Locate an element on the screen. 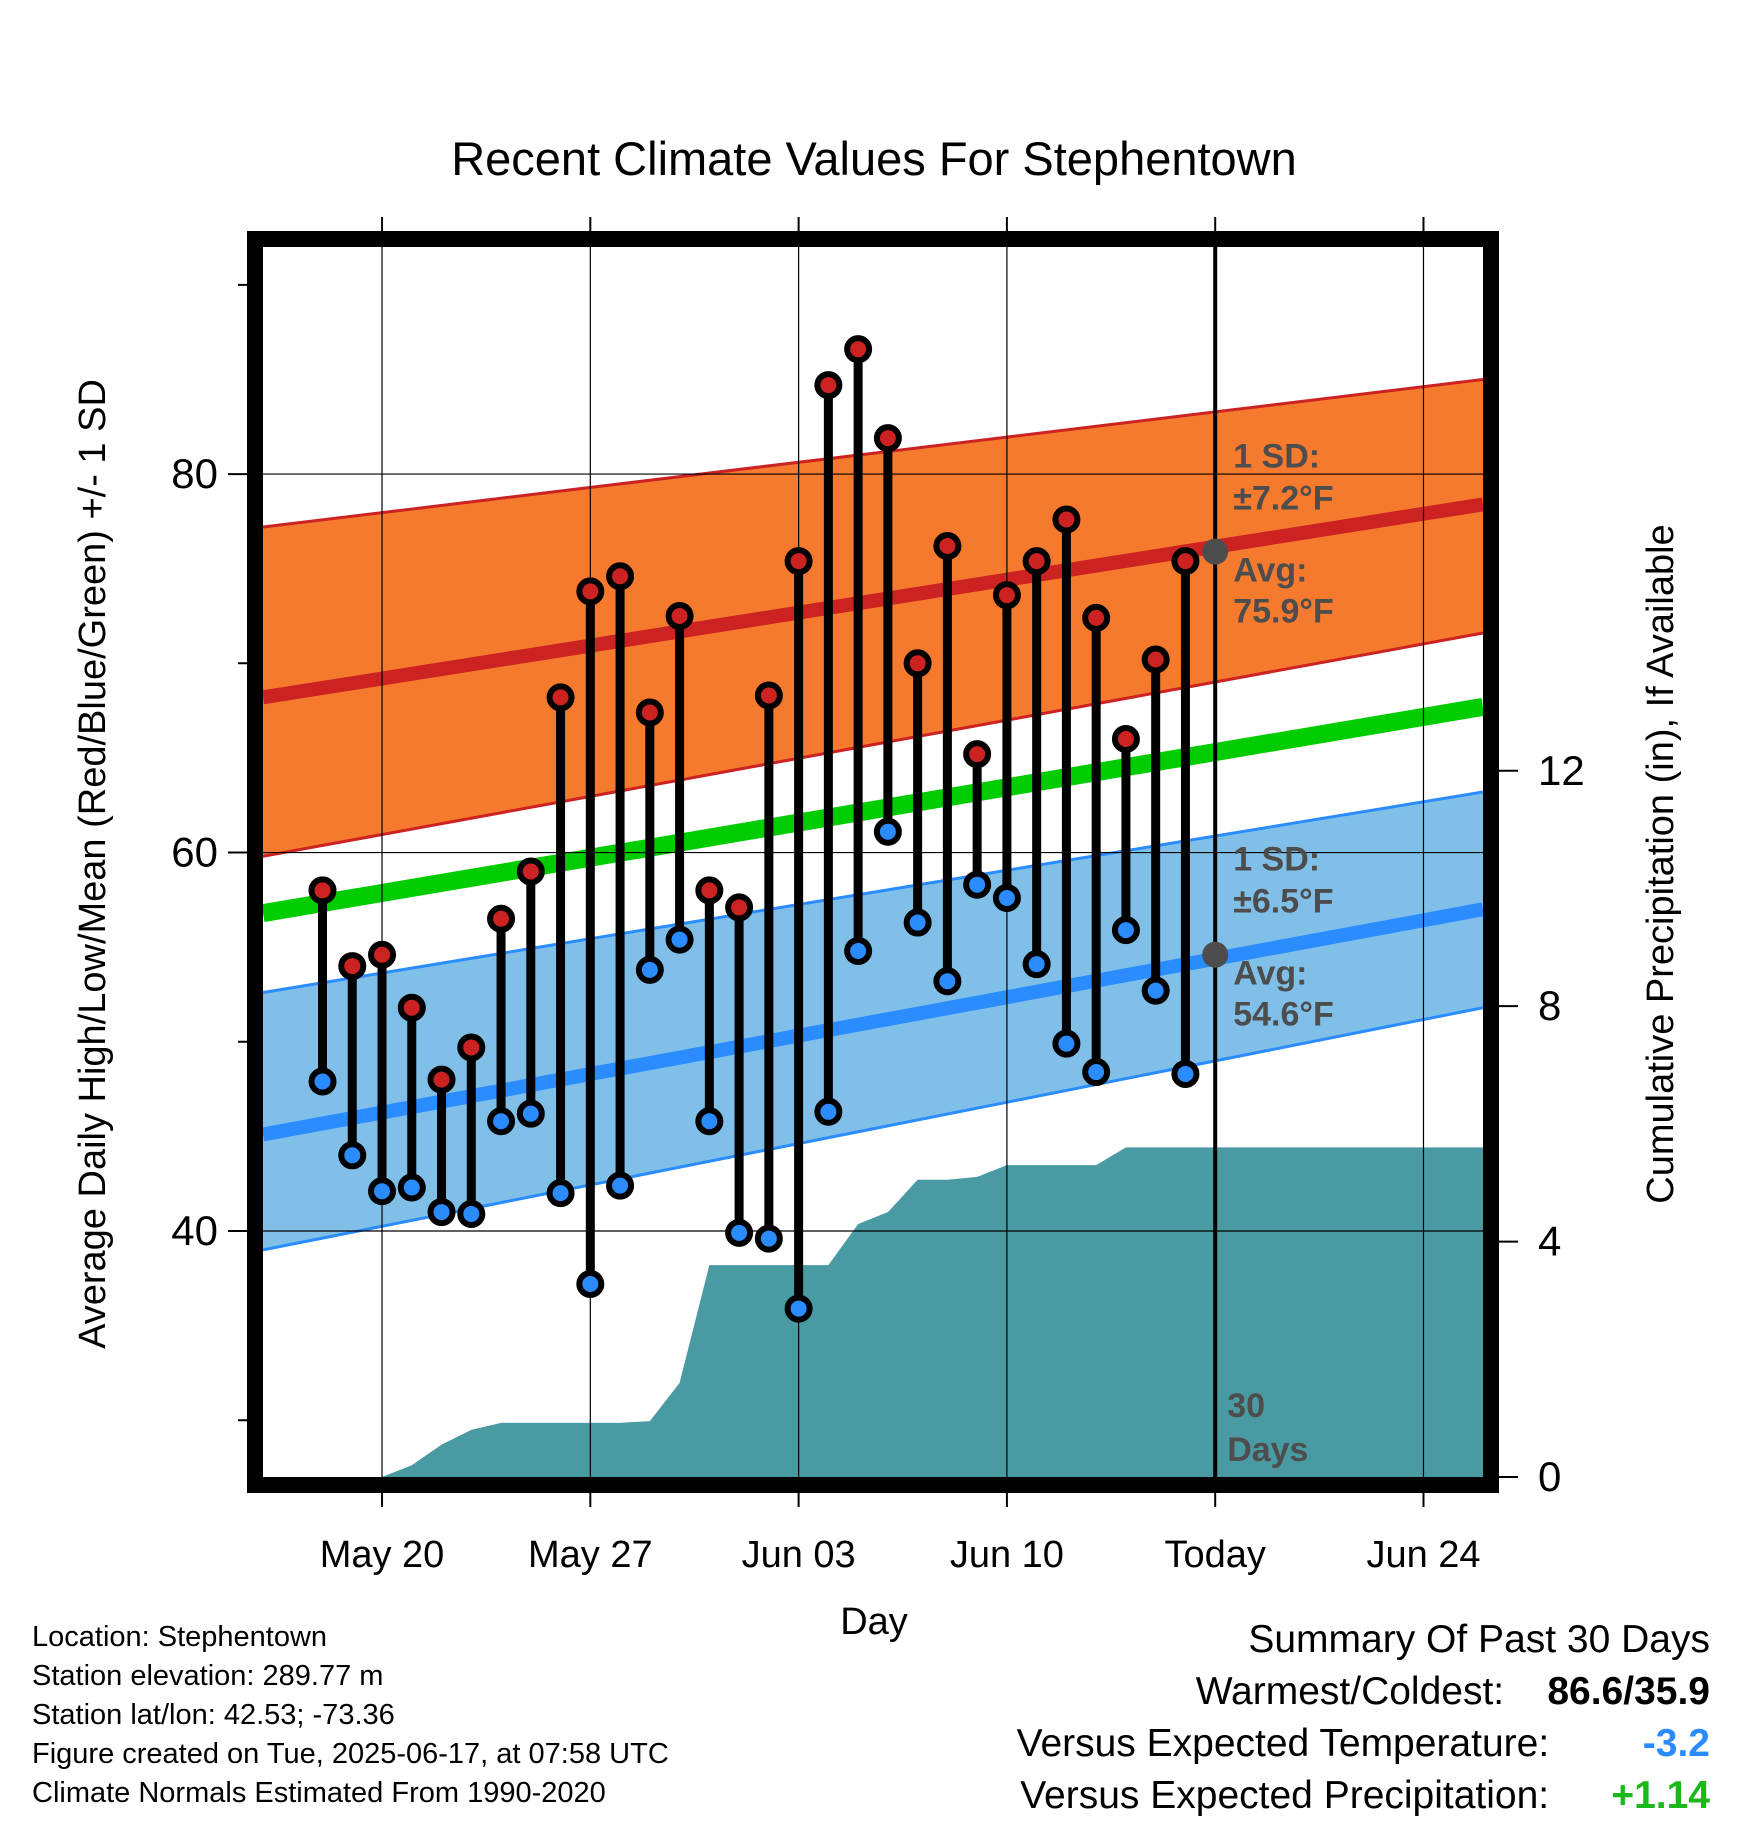 Image resolution: width=1748 pixels, height=1828 pixels. chart-title: Recent Climate Values For Stephentown is located at coordinates (874, 158).